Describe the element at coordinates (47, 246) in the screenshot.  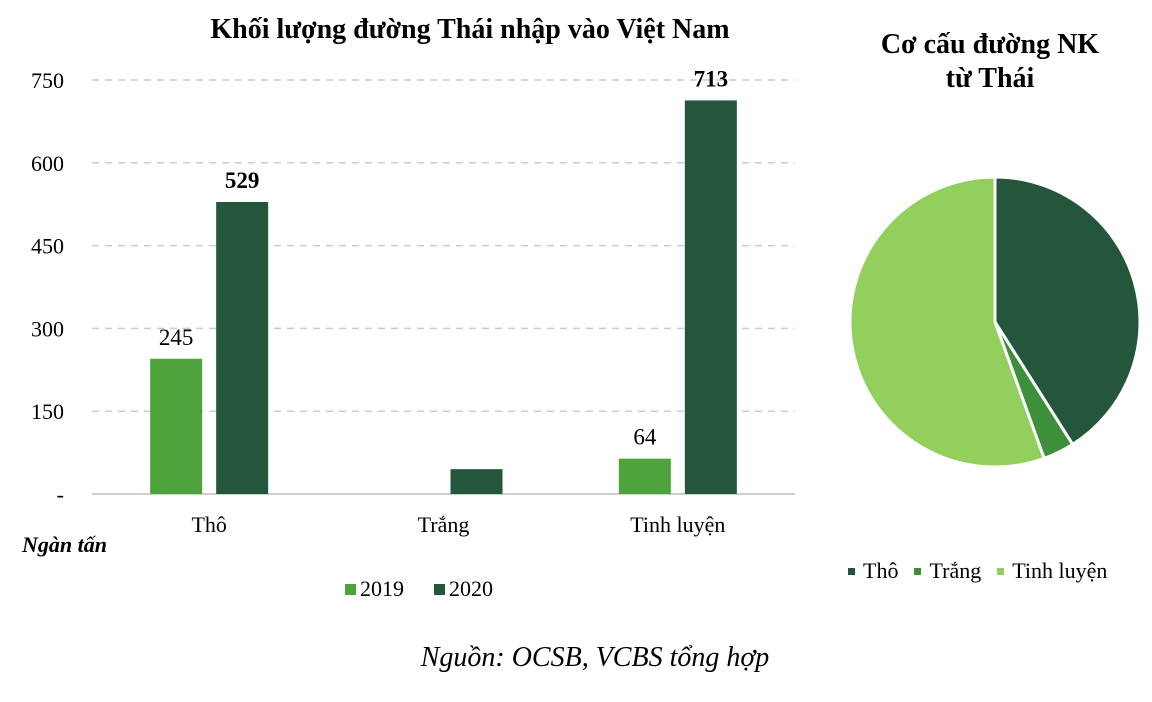
I see `y-tick-label-3: 450` at that location.